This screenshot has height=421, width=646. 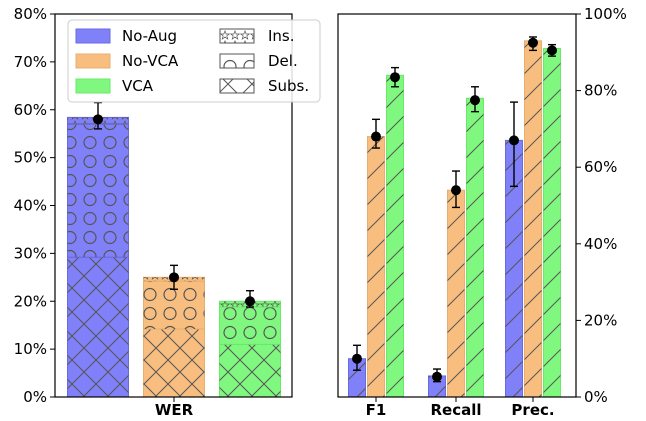 I want to click on bar-F1-No-Aug-hatch, so click(x=357, y=377).